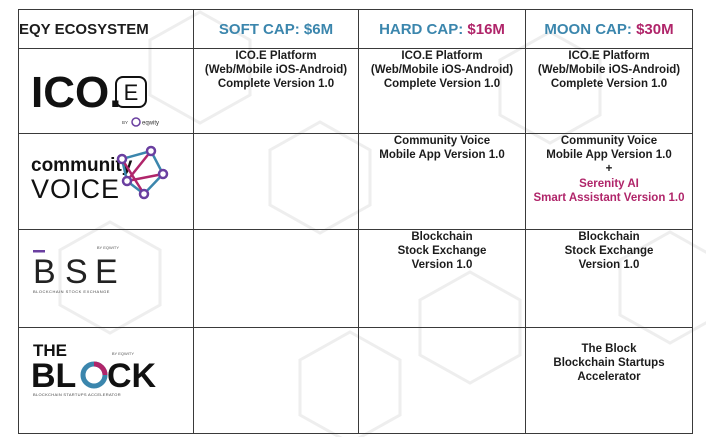  Describe the element at coordinates (609, 349) in the screenshot. I see `cell-line: The Block` at that location.